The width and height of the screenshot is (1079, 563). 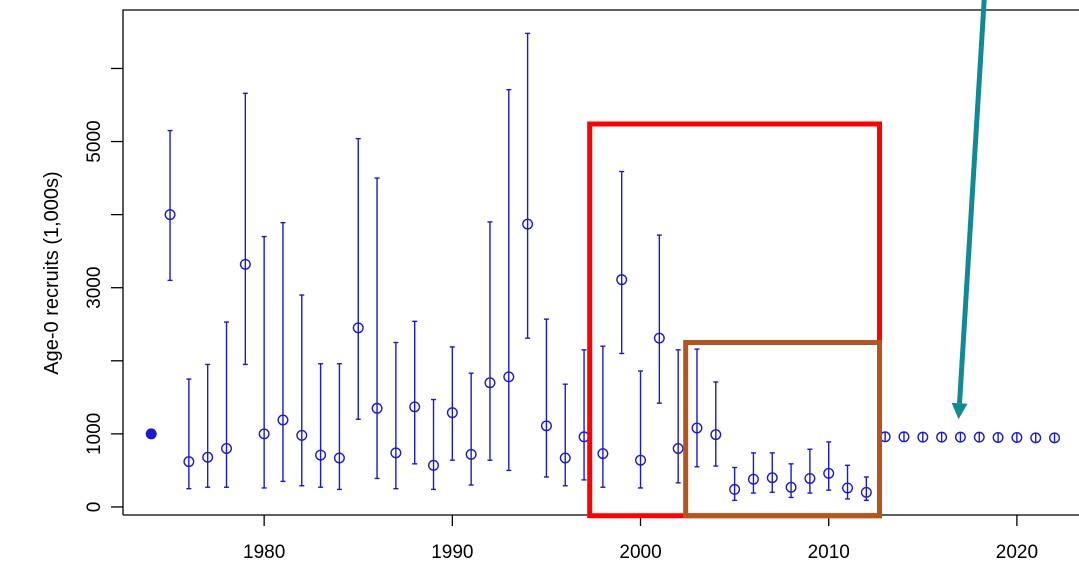 What do you see at coordinates (94, 507) in the screenshot?
I see `y-tick-label: 0` at bounding box center [94, 507].